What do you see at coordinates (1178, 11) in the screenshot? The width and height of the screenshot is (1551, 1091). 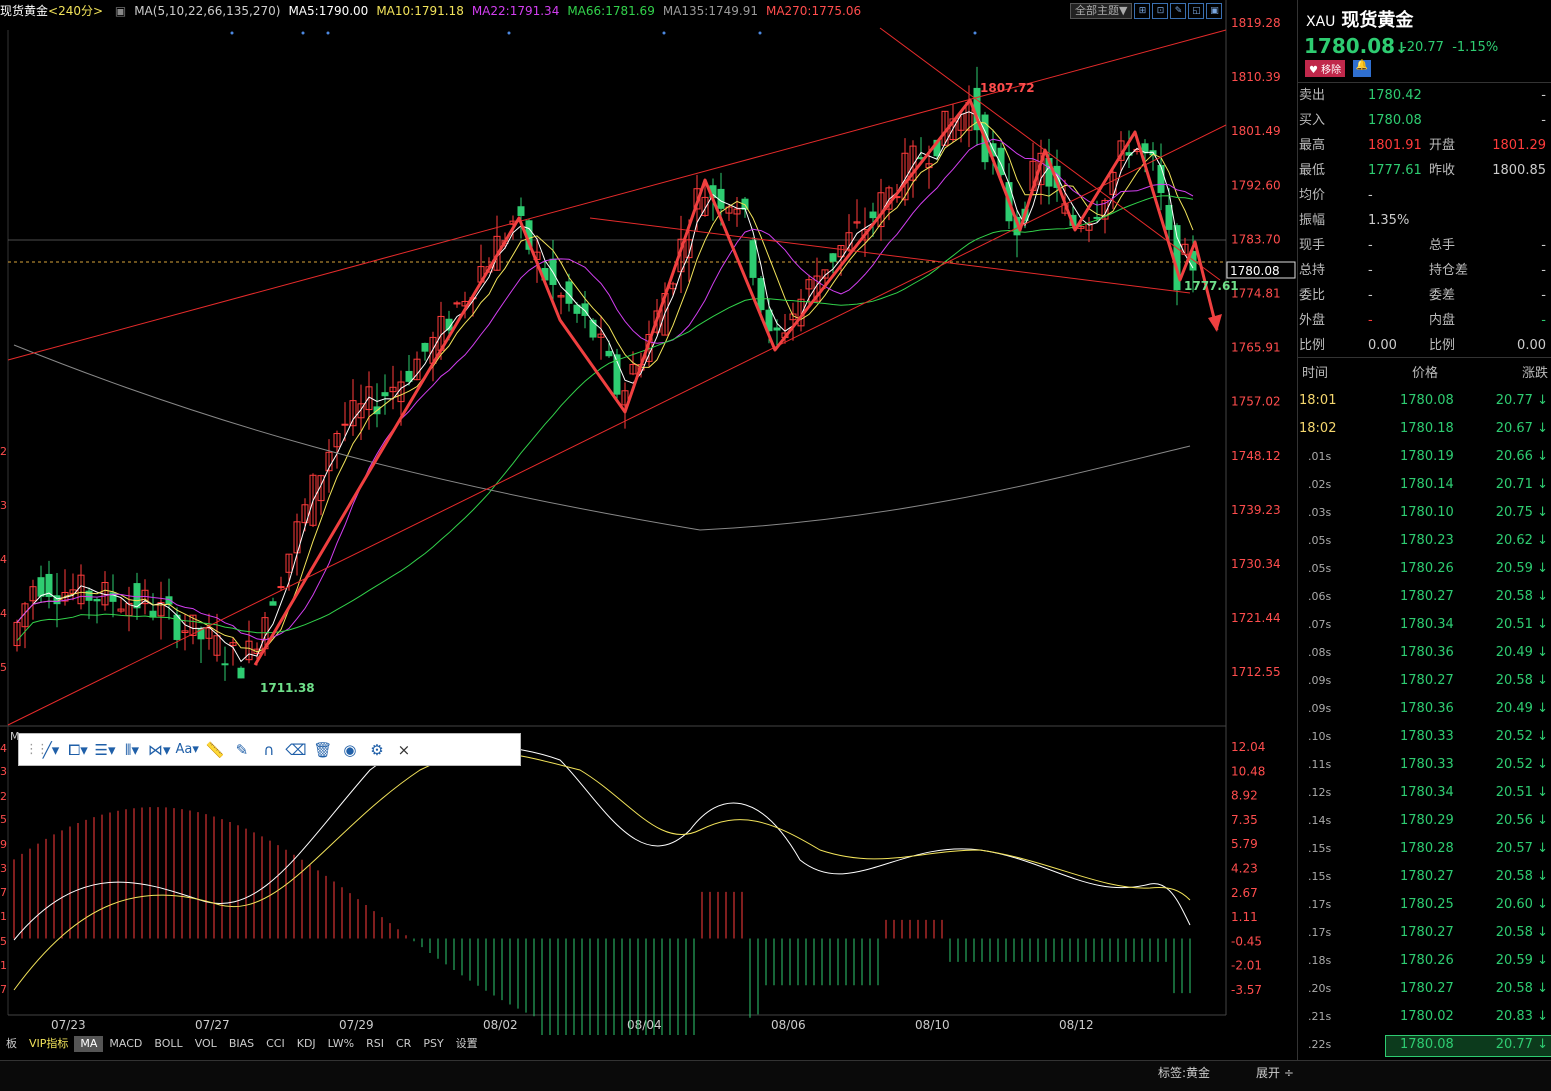 I see `draw-icon: ✎` at bounding box center [1178, 11].